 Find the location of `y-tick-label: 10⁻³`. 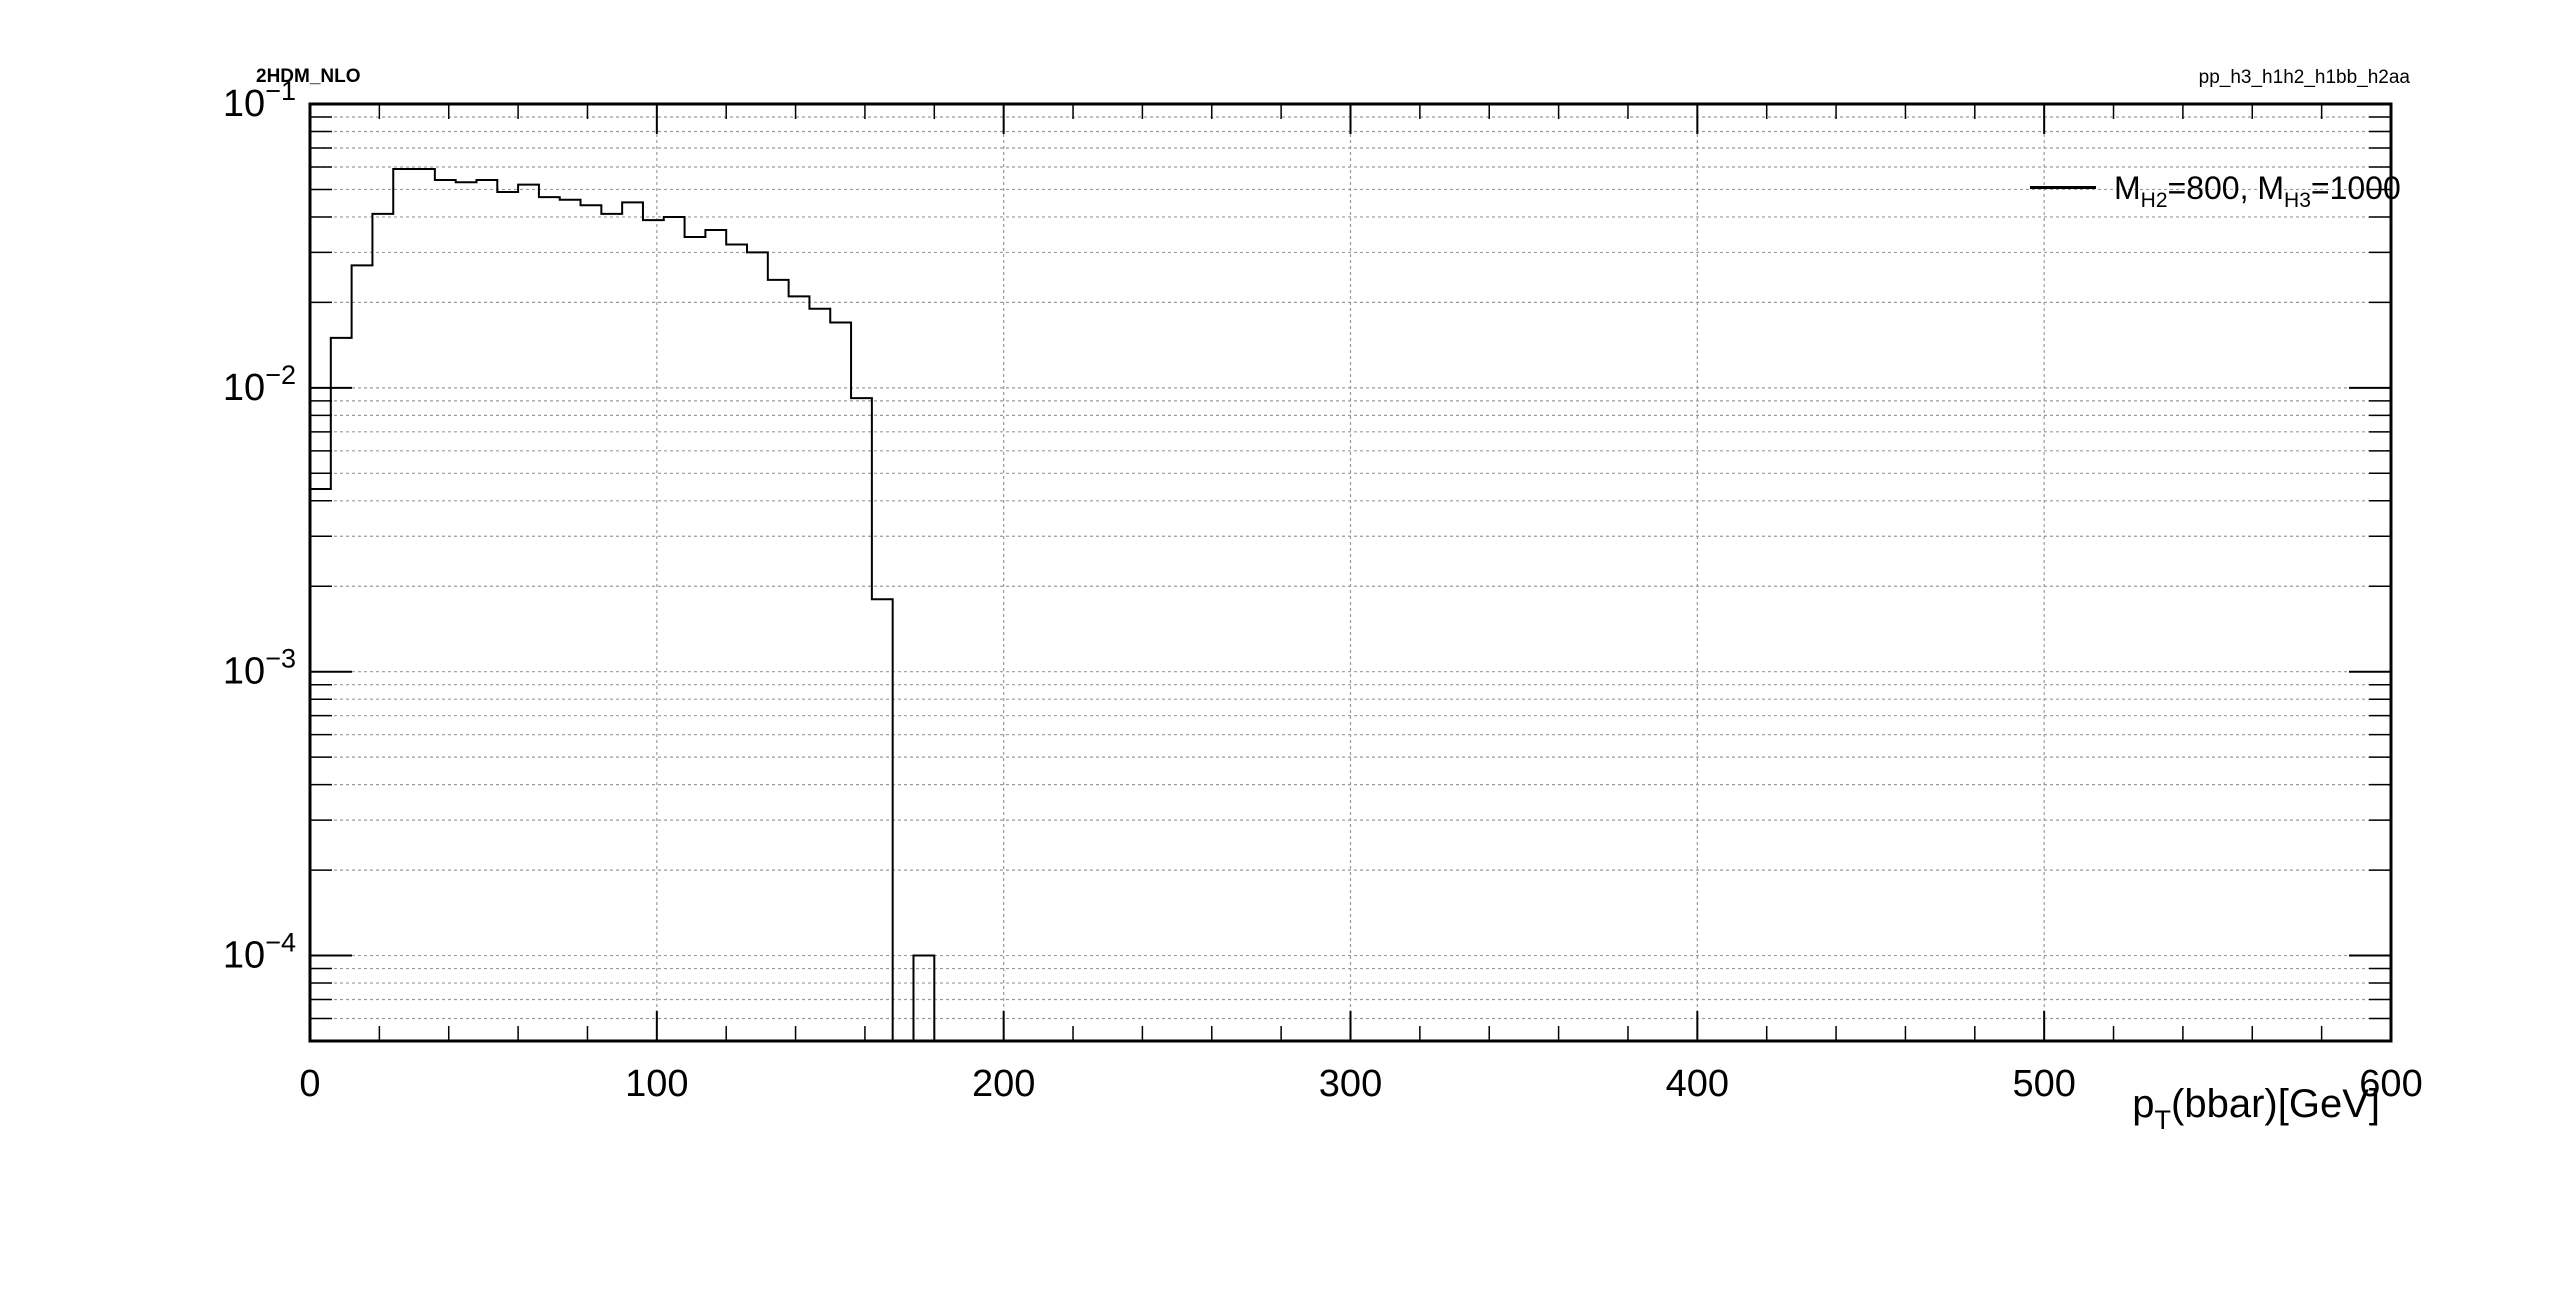

y-tick-label: 10⁻³ is located at coordinates (259, 668).